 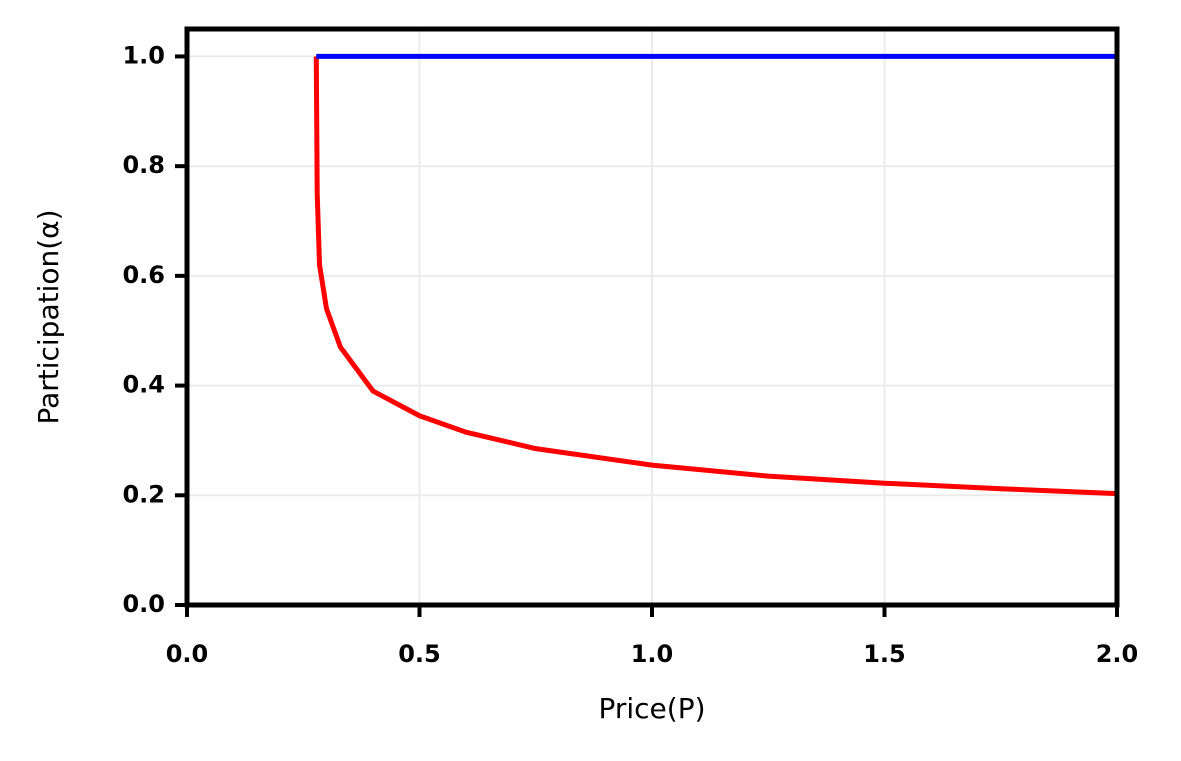 What do you see at coordinates (48, 316) in the screenshot?
I see `y-axis-label: Participation(α)` at bounding box center [48, 316].